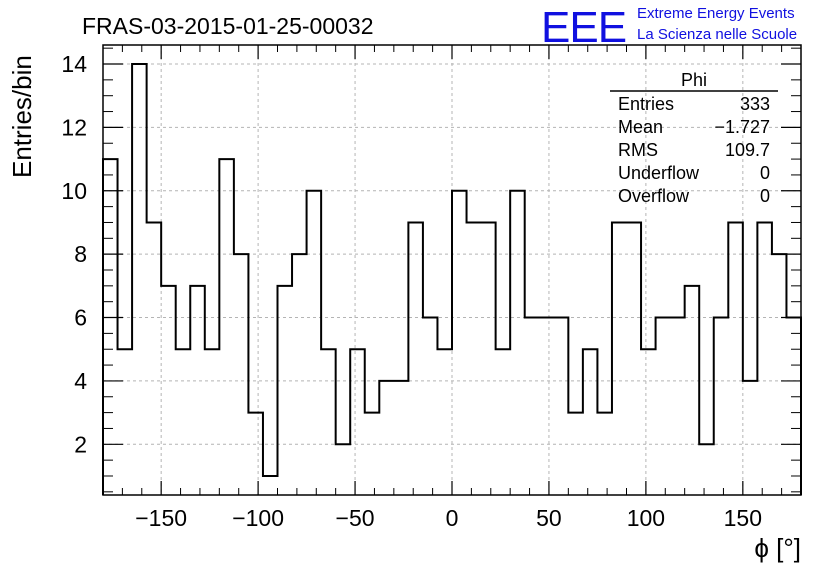 The image size is (836, 572). I want to click on x-axis-title: ϕ [°], so click(777, 548).